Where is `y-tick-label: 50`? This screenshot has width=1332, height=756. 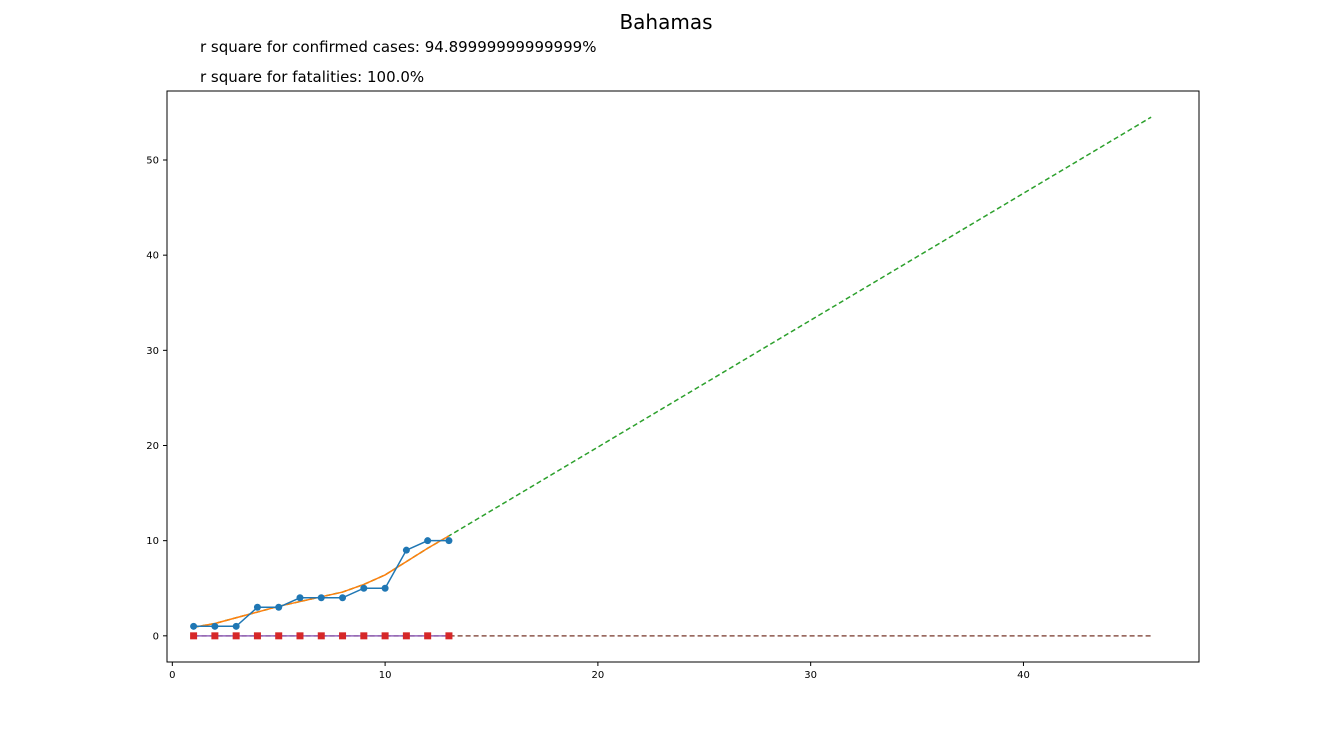 y-tick-label: 50 is located at coordinates (152, 160).